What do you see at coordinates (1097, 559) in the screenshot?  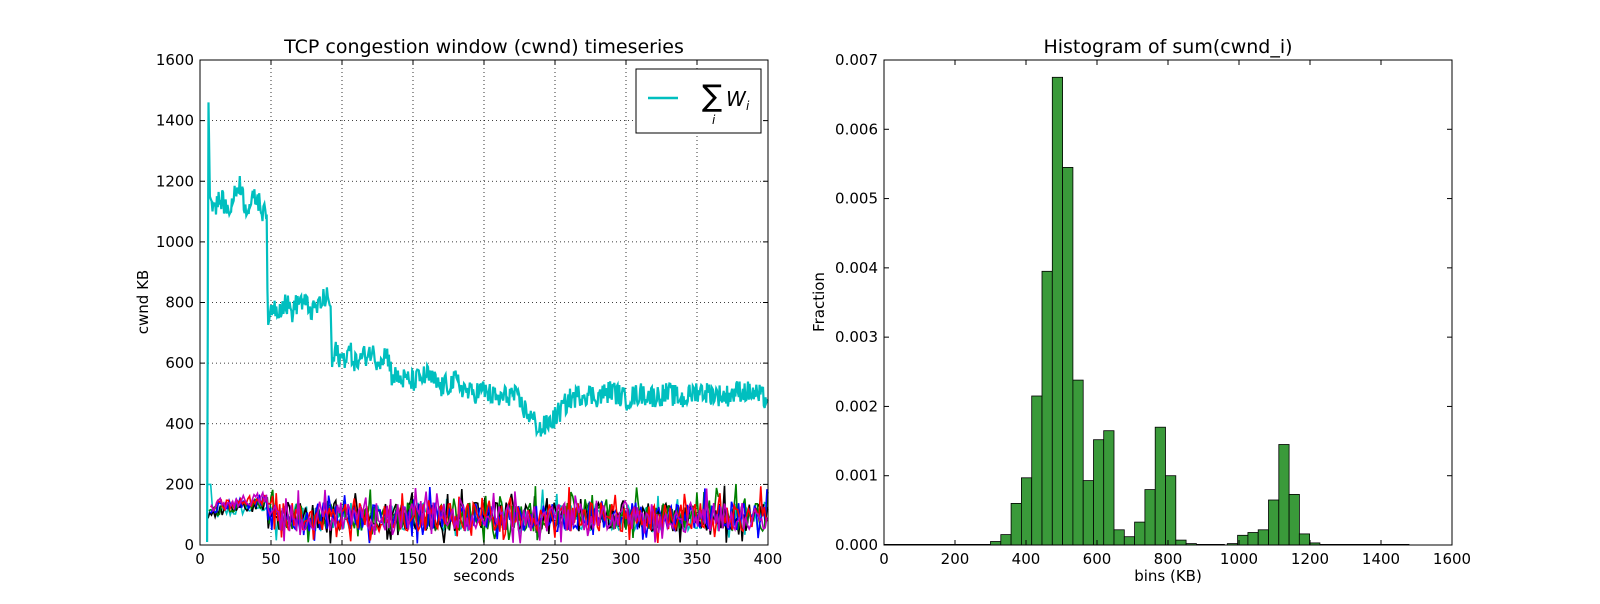 I see `right-x-tick-label: 600` at bounding box center [1097, 559].